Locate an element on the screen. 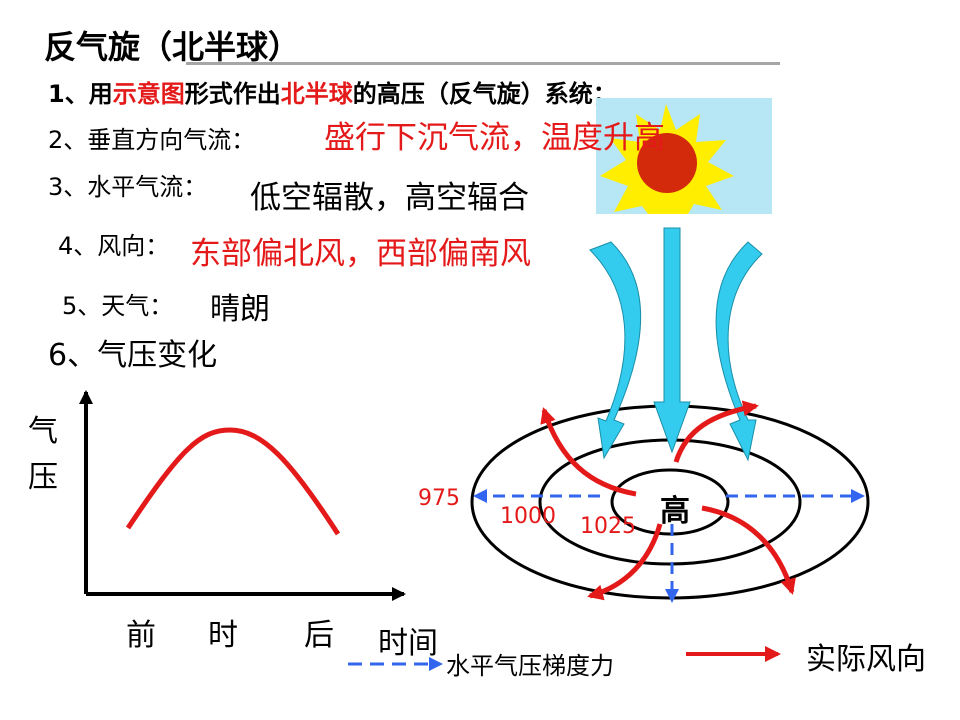  wind-arrow-northwest is located at coordinates (588, 452).